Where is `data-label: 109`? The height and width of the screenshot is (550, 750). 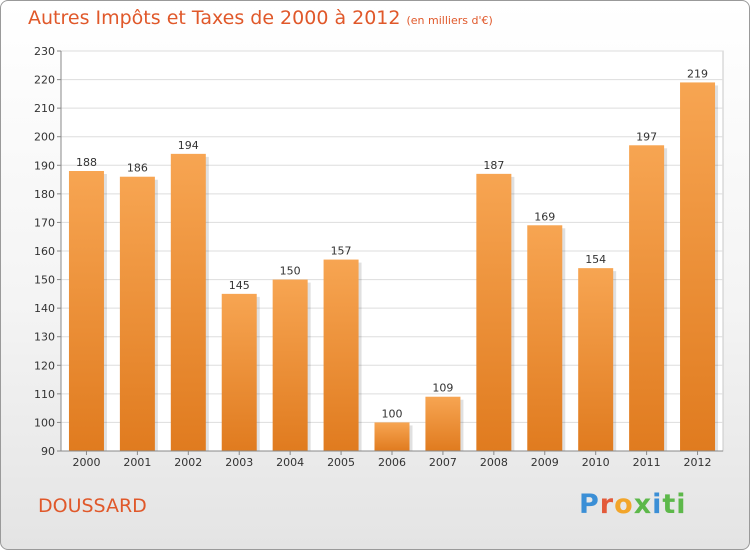
data-label: 109 is located at coordinates (442, 388).